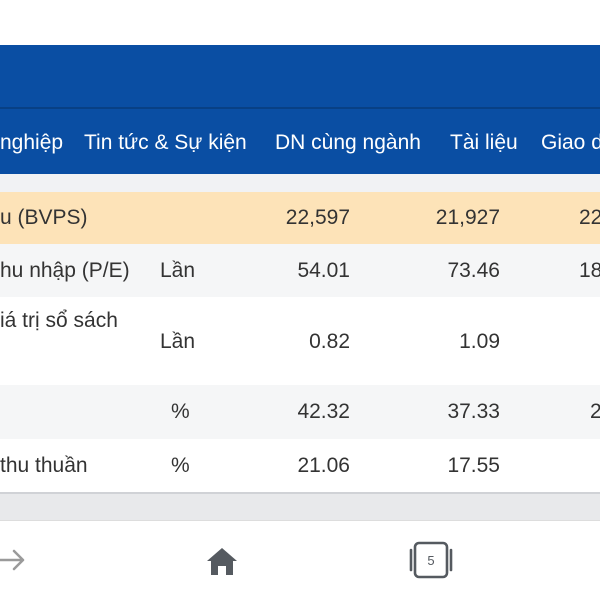  I want to click on table-row: thu thuần % 21.06 17.55, so click(300, 465).